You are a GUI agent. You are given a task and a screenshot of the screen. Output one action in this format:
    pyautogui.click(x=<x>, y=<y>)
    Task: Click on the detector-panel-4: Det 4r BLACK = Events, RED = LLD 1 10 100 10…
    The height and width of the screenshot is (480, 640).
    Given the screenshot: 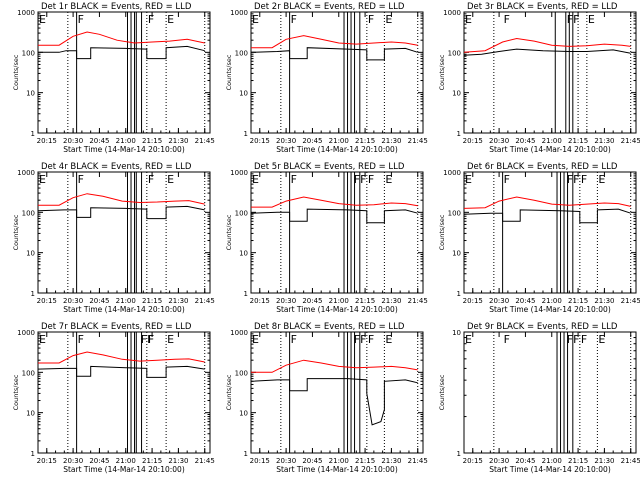 What is the action you would take?
    pyautogui.click(x=113, y=238)
    